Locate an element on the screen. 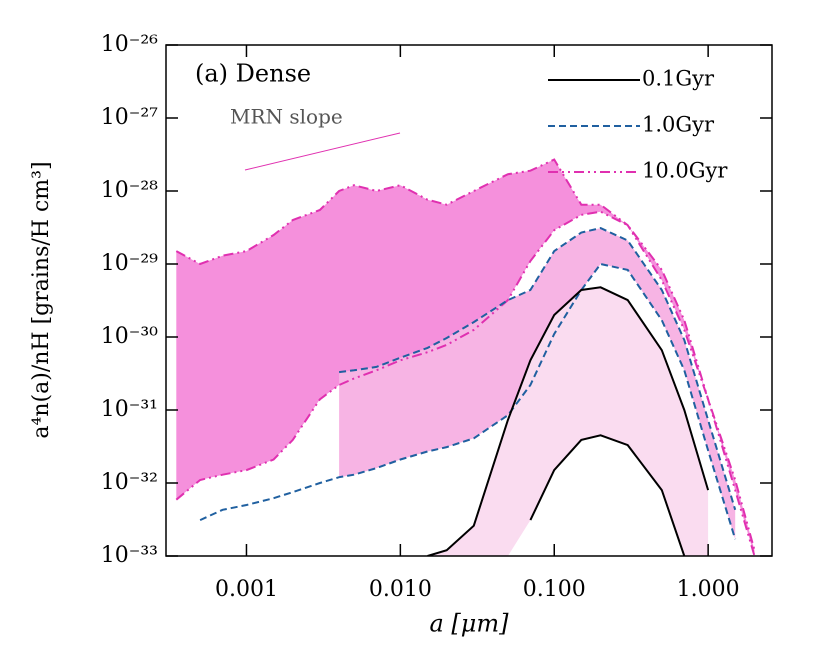  legend-label: 1.0Gyr is located at coordinates (678, 125).